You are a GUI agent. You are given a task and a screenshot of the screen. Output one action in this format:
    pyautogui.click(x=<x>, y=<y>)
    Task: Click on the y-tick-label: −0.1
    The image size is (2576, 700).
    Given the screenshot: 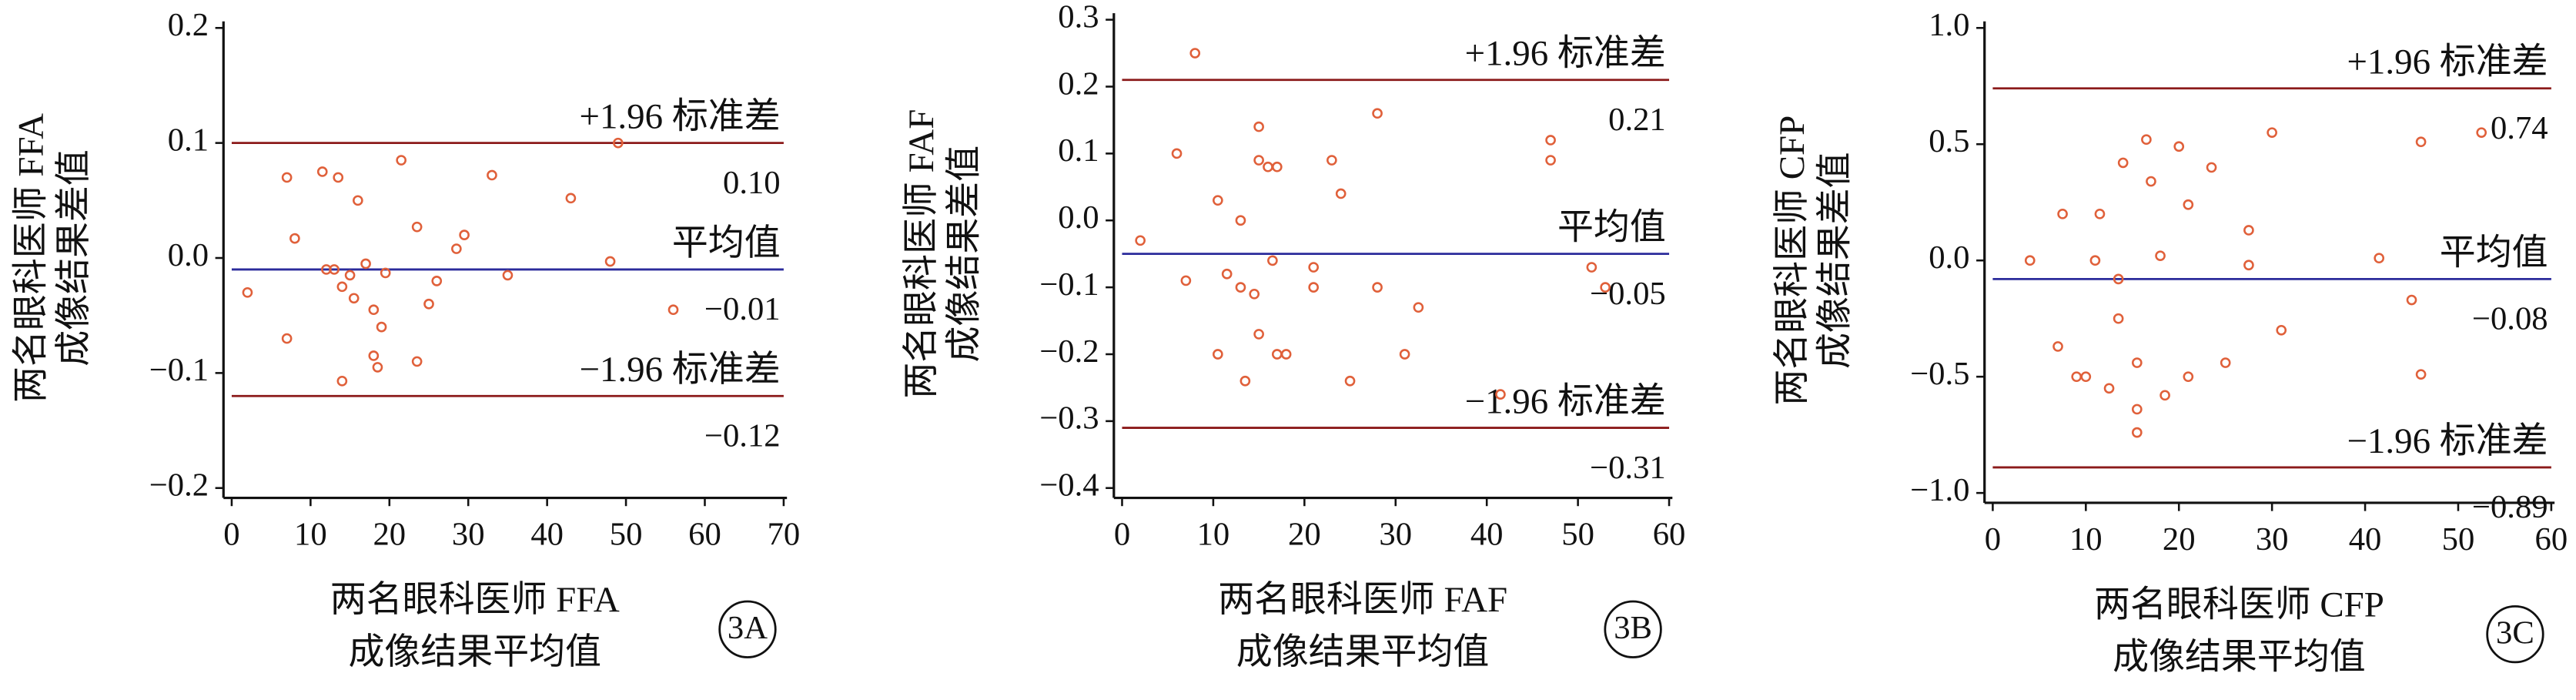 What is the action you would take?
    pyautogui.click(x=179, y=370)
    